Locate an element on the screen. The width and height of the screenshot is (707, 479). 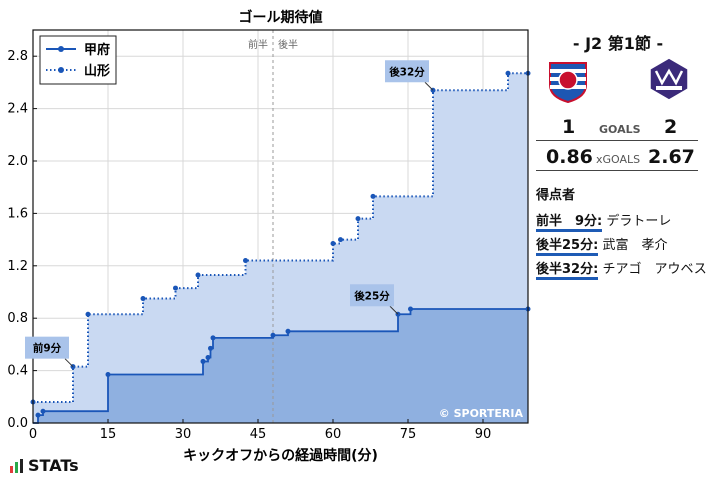
xg-label: xGOALS is located at coordinates (618, 159).